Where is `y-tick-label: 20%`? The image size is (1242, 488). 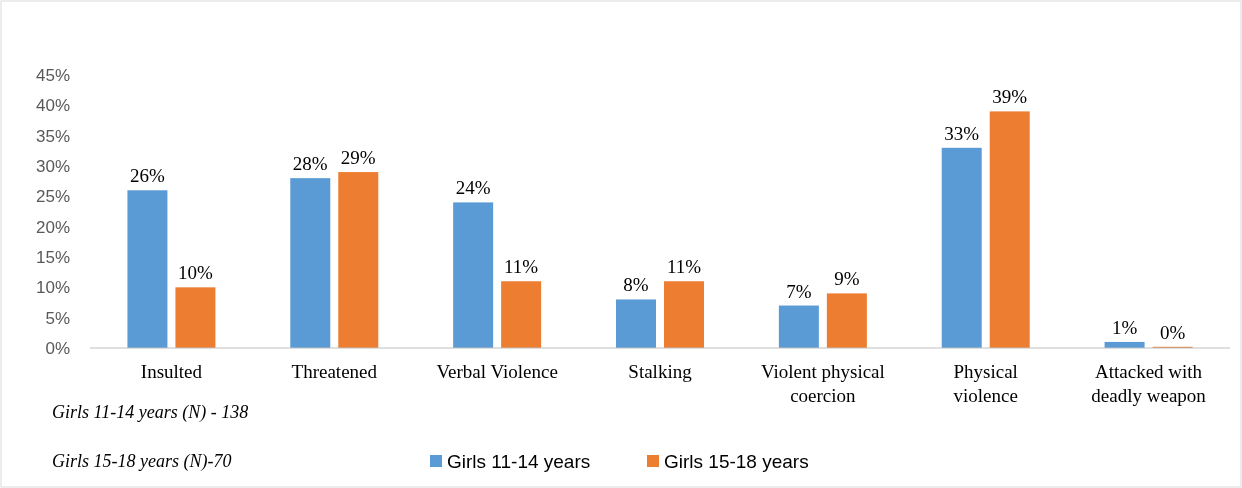
y-tick-label: 20% is located at coordinates (52, 227).